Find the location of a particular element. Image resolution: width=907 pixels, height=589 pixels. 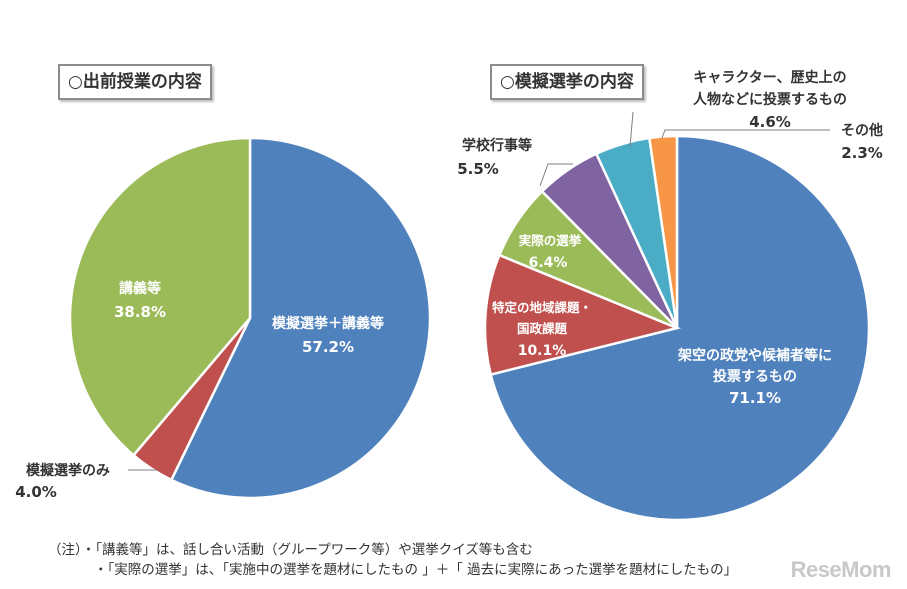

label-c1-mogi-only-pct: 4.0% is located at coordinates (36, 492).